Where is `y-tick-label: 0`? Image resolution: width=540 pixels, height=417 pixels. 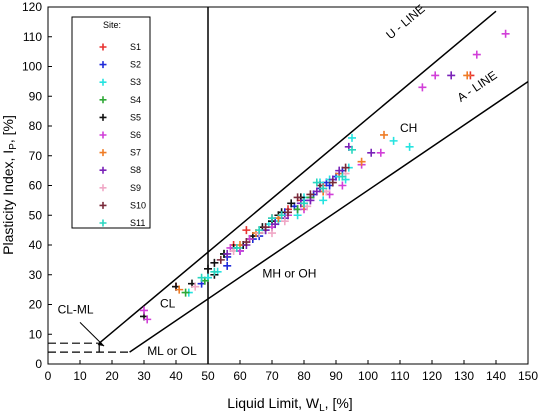
y-tick-label: 0 is located at coordinates (38, 364).